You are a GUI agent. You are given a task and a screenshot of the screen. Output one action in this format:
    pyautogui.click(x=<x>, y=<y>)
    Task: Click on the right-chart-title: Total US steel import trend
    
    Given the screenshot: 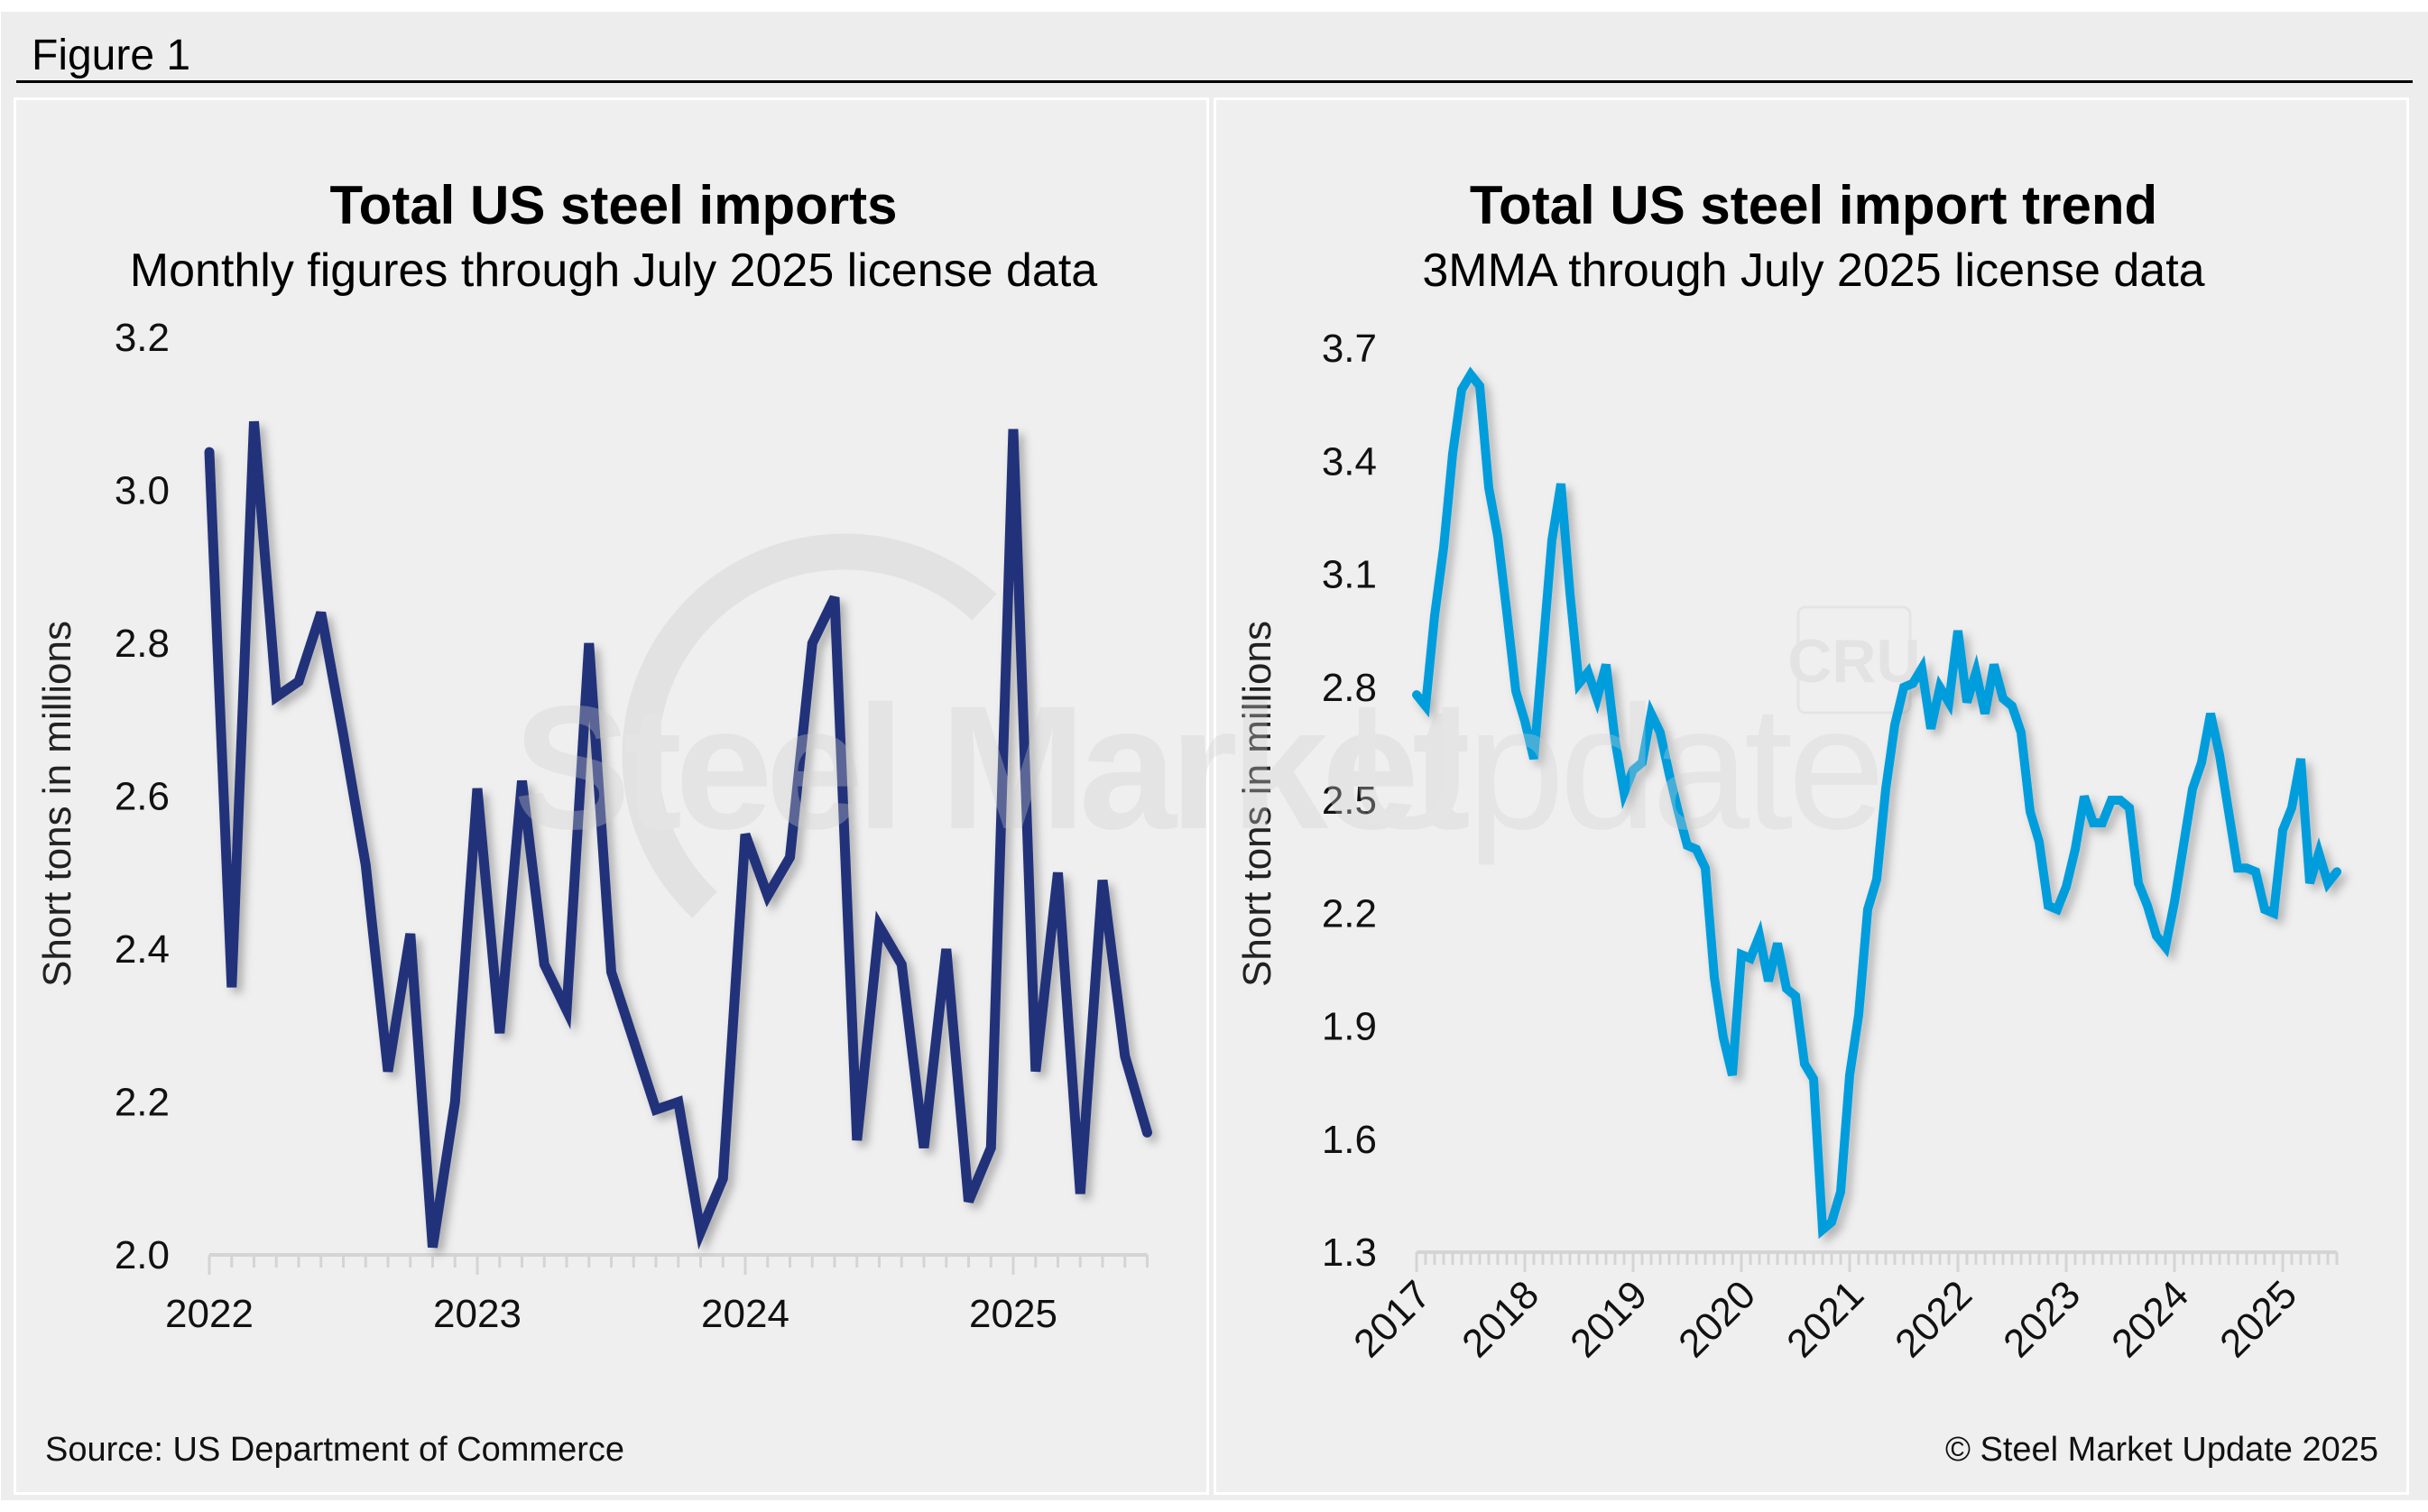 What is the action you would take?
    pyautogui.click(x=1813, y=205)
    